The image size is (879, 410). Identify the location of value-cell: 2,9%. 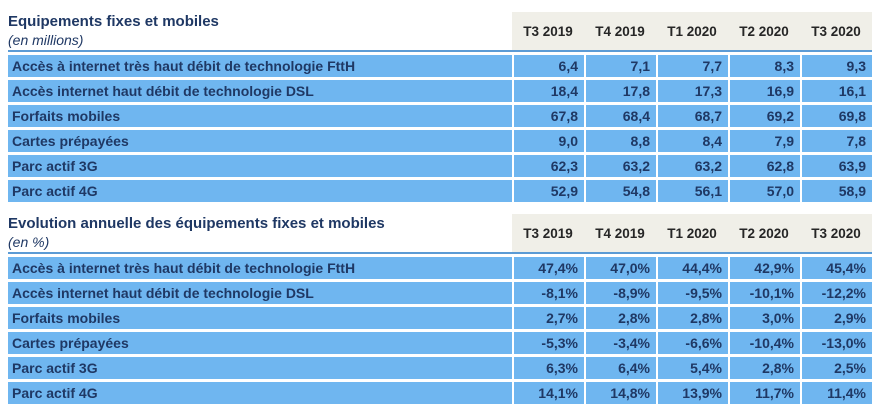
(837, 318).